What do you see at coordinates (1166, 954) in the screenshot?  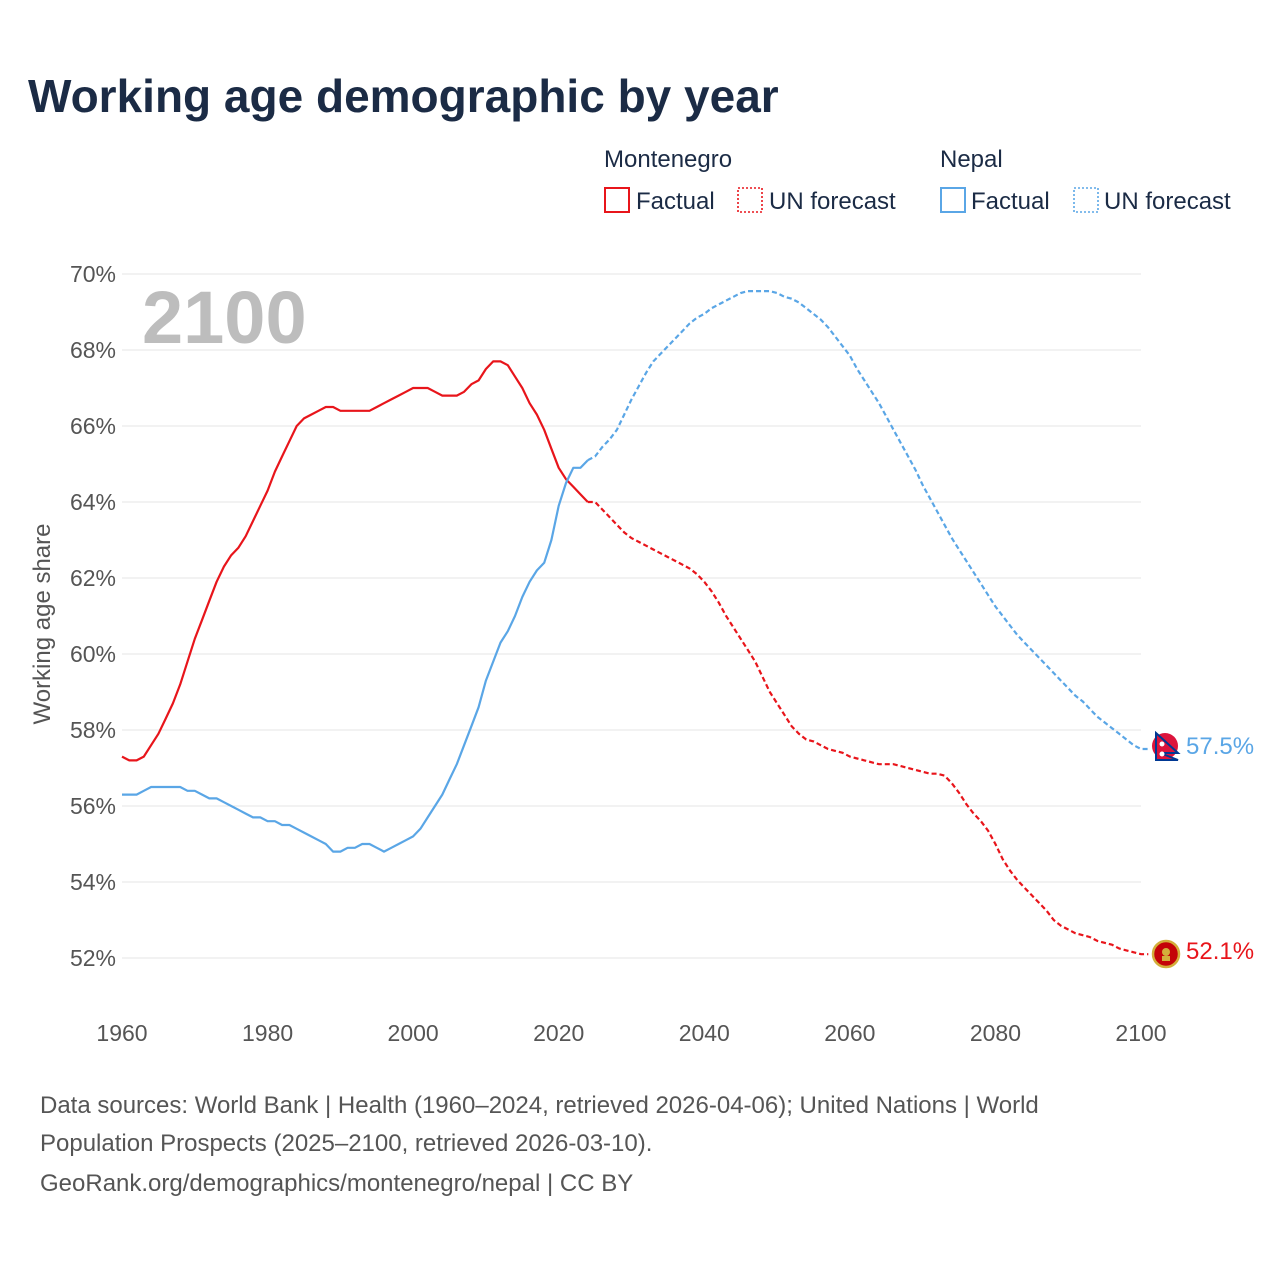 I see `montenegro-flag-icon` at bounding box center [1166, 954].